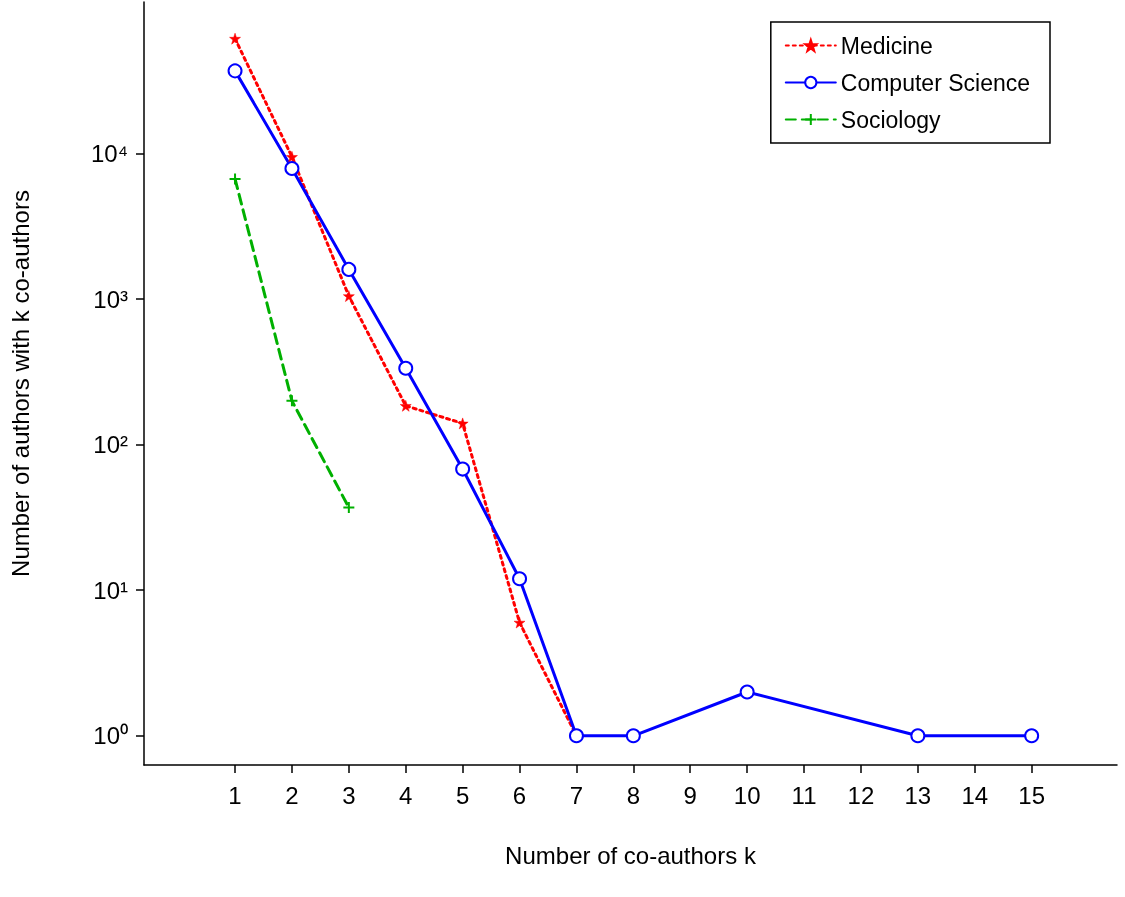 The width and height of the screenshot is (1125, 897). Describe the element at coordinates (462, 795) in the screenshot. I see `x-tick-label: 5` at that location.